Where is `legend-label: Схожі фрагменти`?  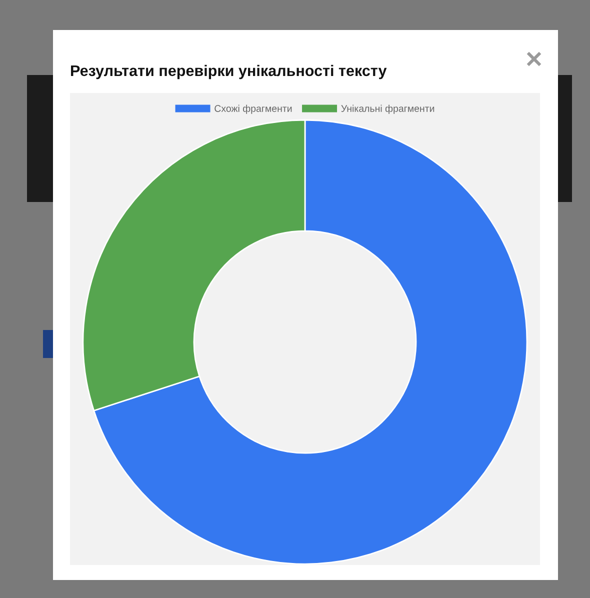
legend-label: Схожі фрагменти is located at coordinates (253, 109).